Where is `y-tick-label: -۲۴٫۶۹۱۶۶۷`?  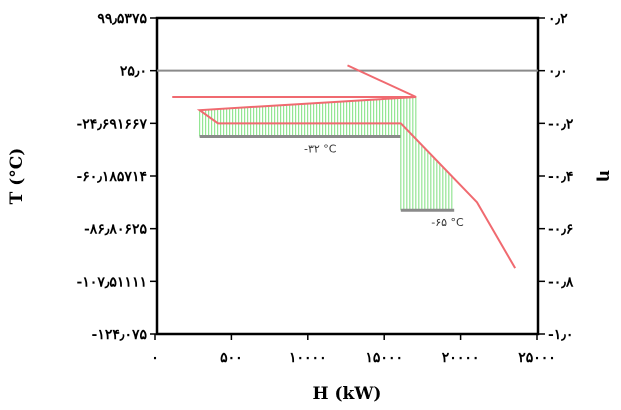 y-tick-label: -۲۴٫۶۹۱۶۶۷ is located at coordinates (111, 124).